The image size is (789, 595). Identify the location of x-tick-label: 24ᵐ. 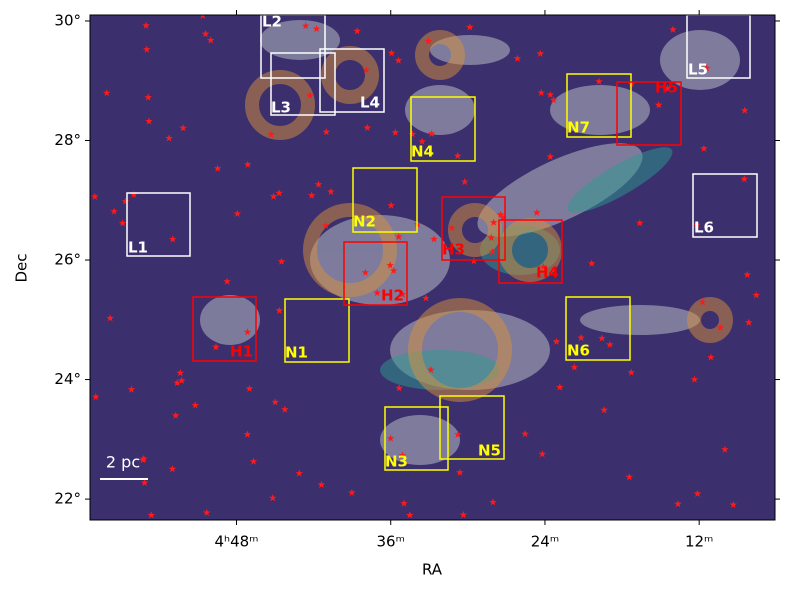
(545, 542).